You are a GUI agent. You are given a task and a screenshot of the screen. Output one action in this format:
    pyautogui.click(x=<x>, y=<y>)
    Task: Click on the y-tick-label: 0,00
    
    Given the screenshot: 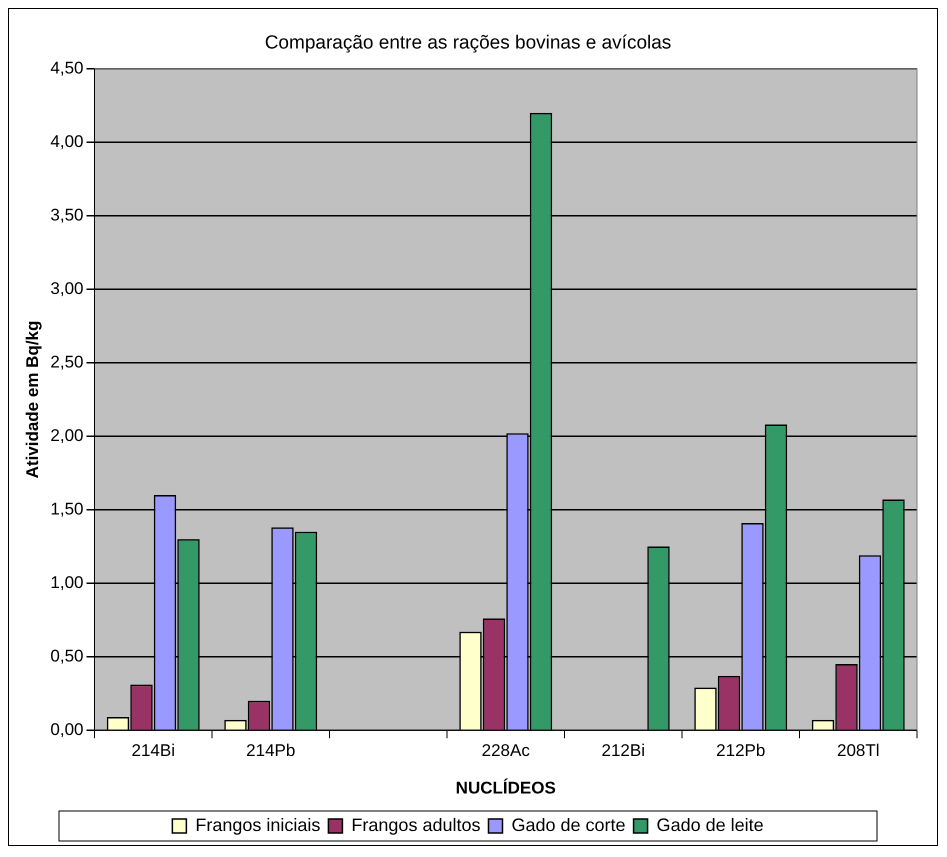 What is the action you would take?
    pyautogui.click(x=67, y=729)
    